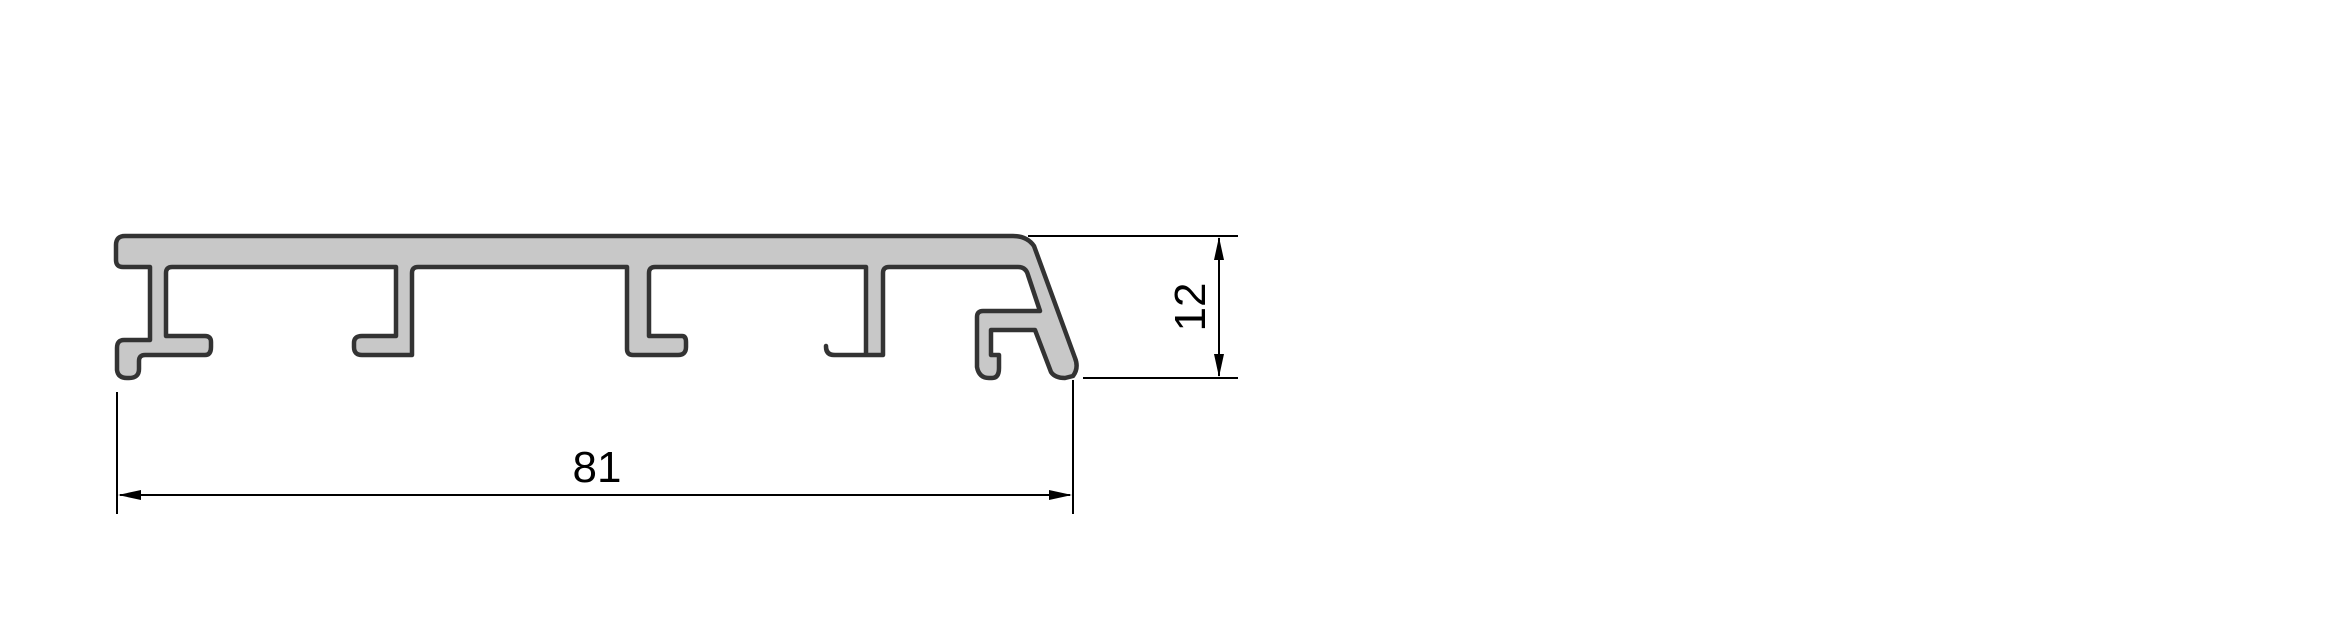  I want to click on width-label: 81, so click(597, 467).